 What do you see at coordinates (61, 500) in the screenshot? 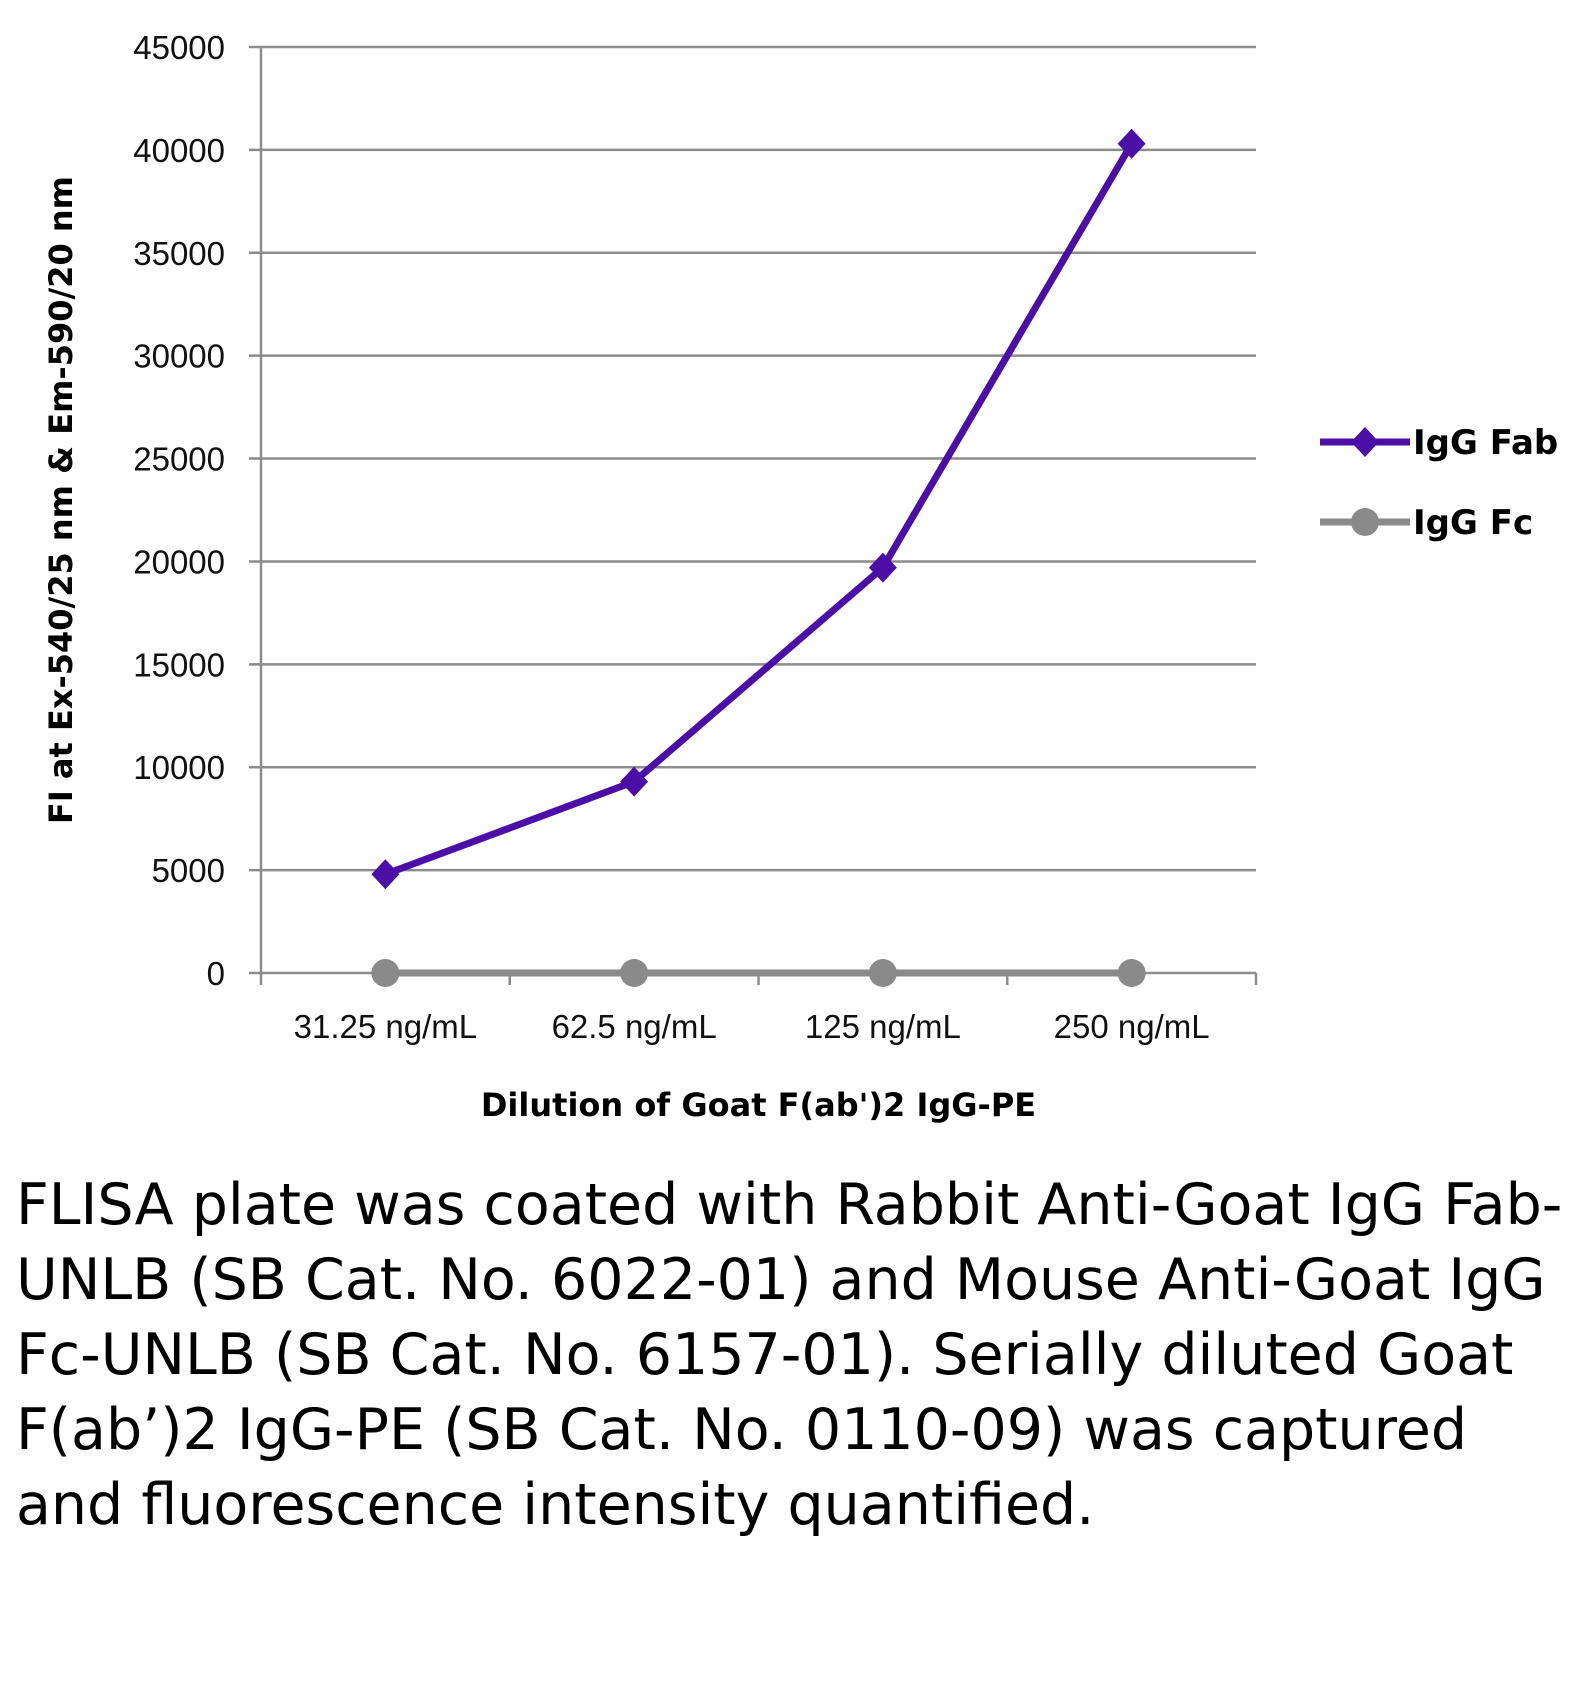
I see `y-axis-title: FI at Ex-540/25 nm & Em-590/20 nm` at bounding box center [61, 500].